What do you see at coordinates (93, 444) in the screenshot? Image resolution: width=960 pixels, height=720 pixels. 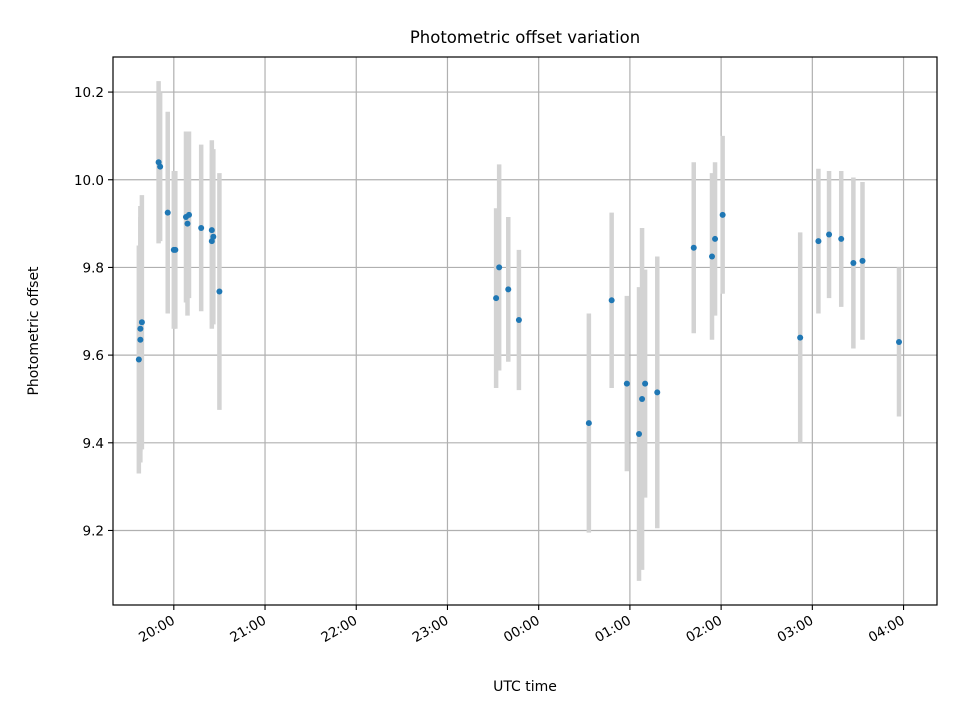 I see `y-tick-label: 9.4` at bounding box center [93, 444].